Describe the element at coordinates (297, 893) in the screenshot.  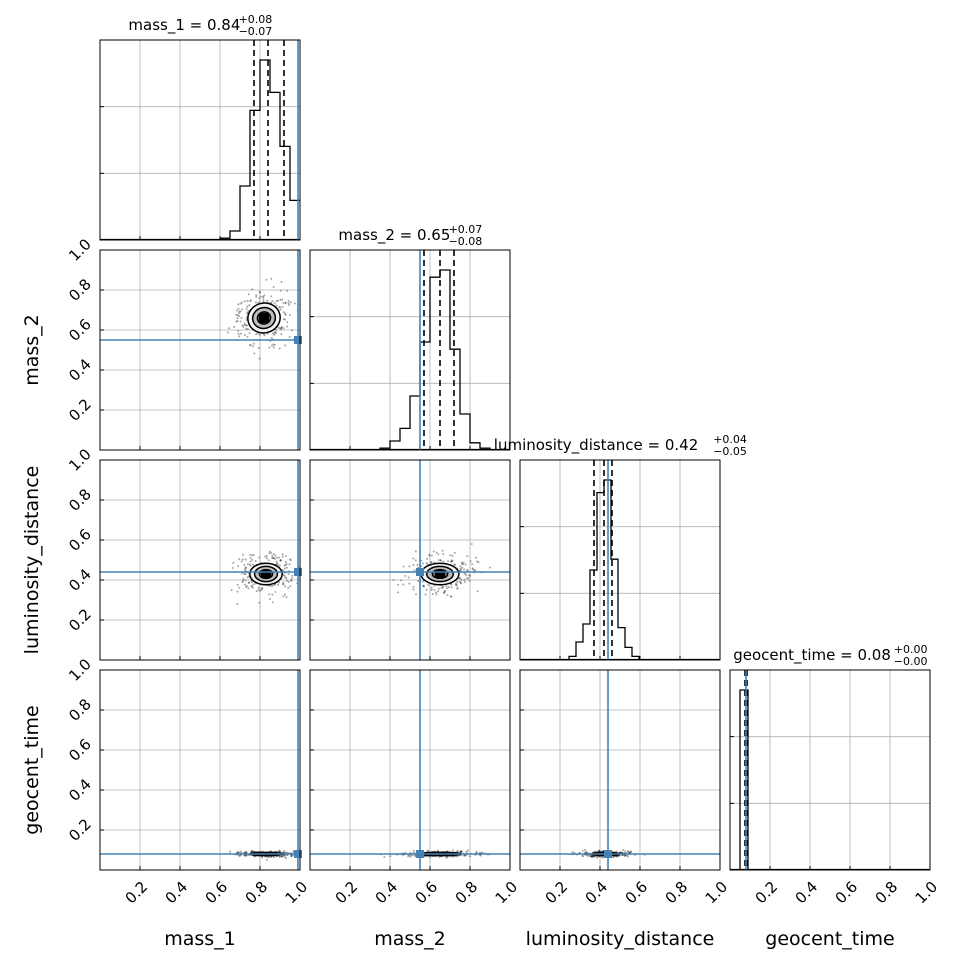
I see `x-tick-label: 1.0` at that location.